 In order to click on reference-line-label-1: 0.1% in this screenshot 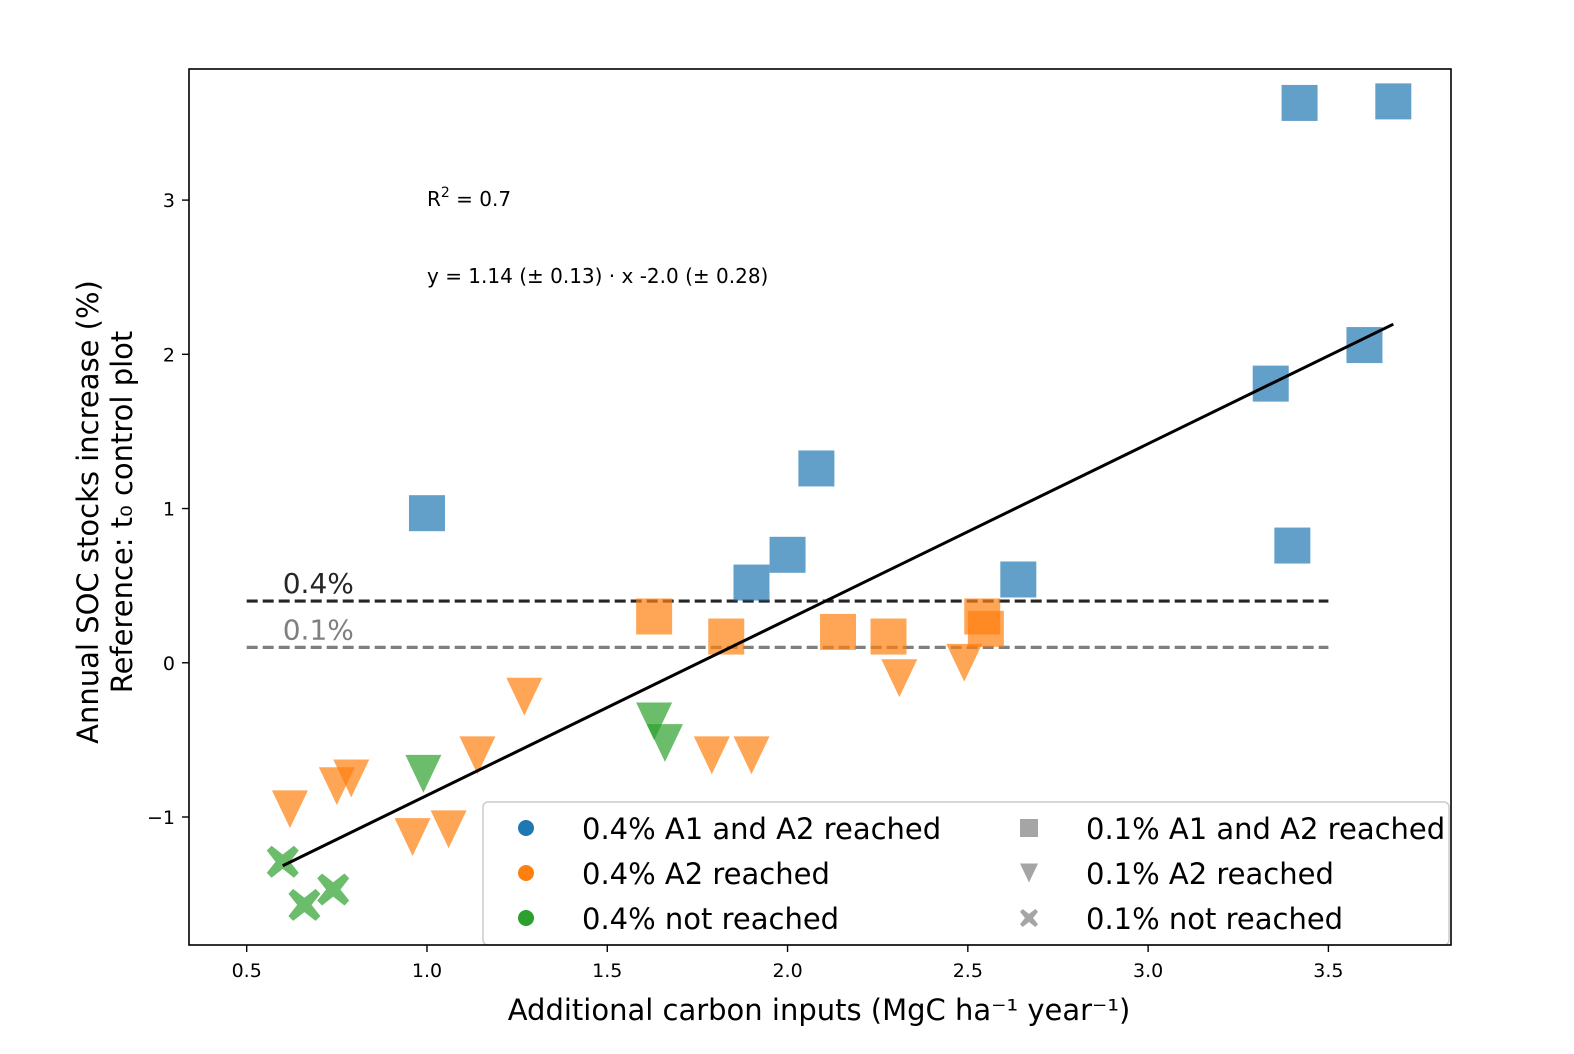, I will do `click(318, 629)`.